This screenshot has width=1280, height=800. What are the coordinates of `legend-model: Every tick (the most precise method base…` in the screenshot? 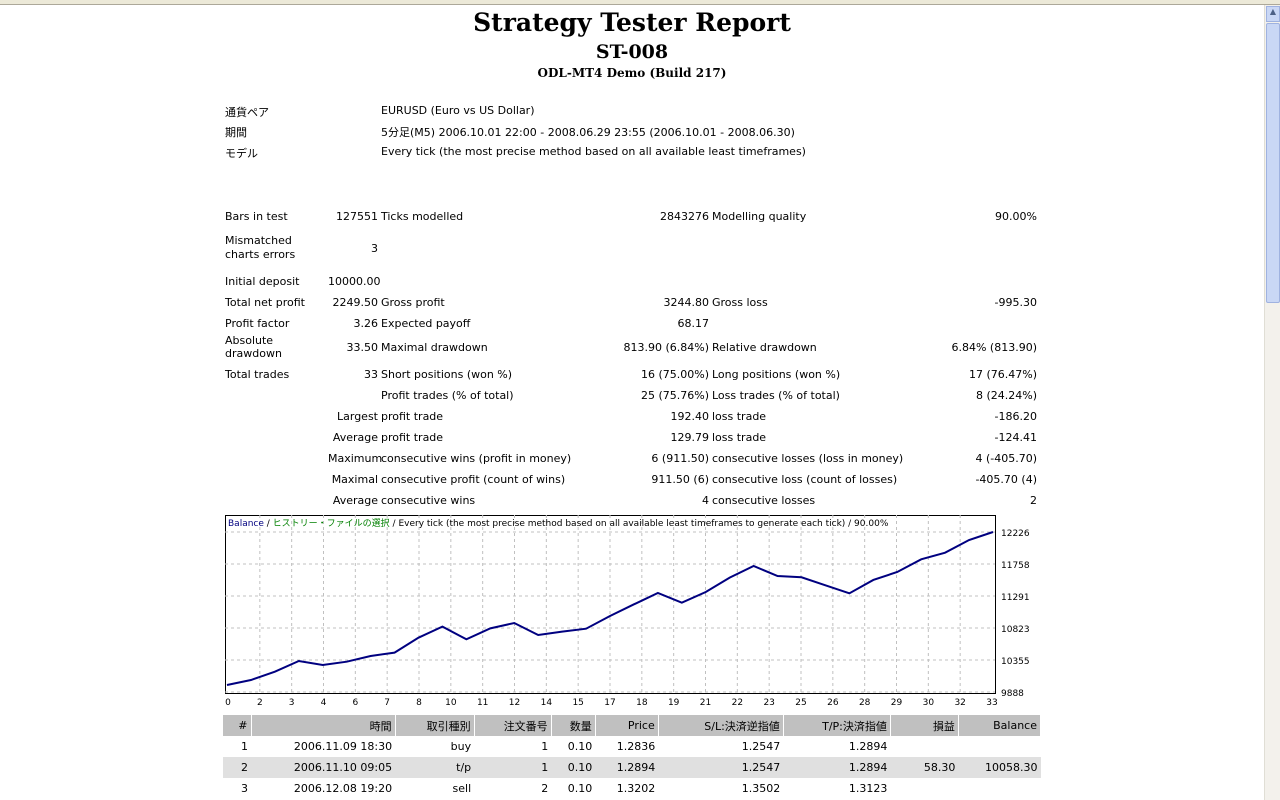 It's located at (643, 524).